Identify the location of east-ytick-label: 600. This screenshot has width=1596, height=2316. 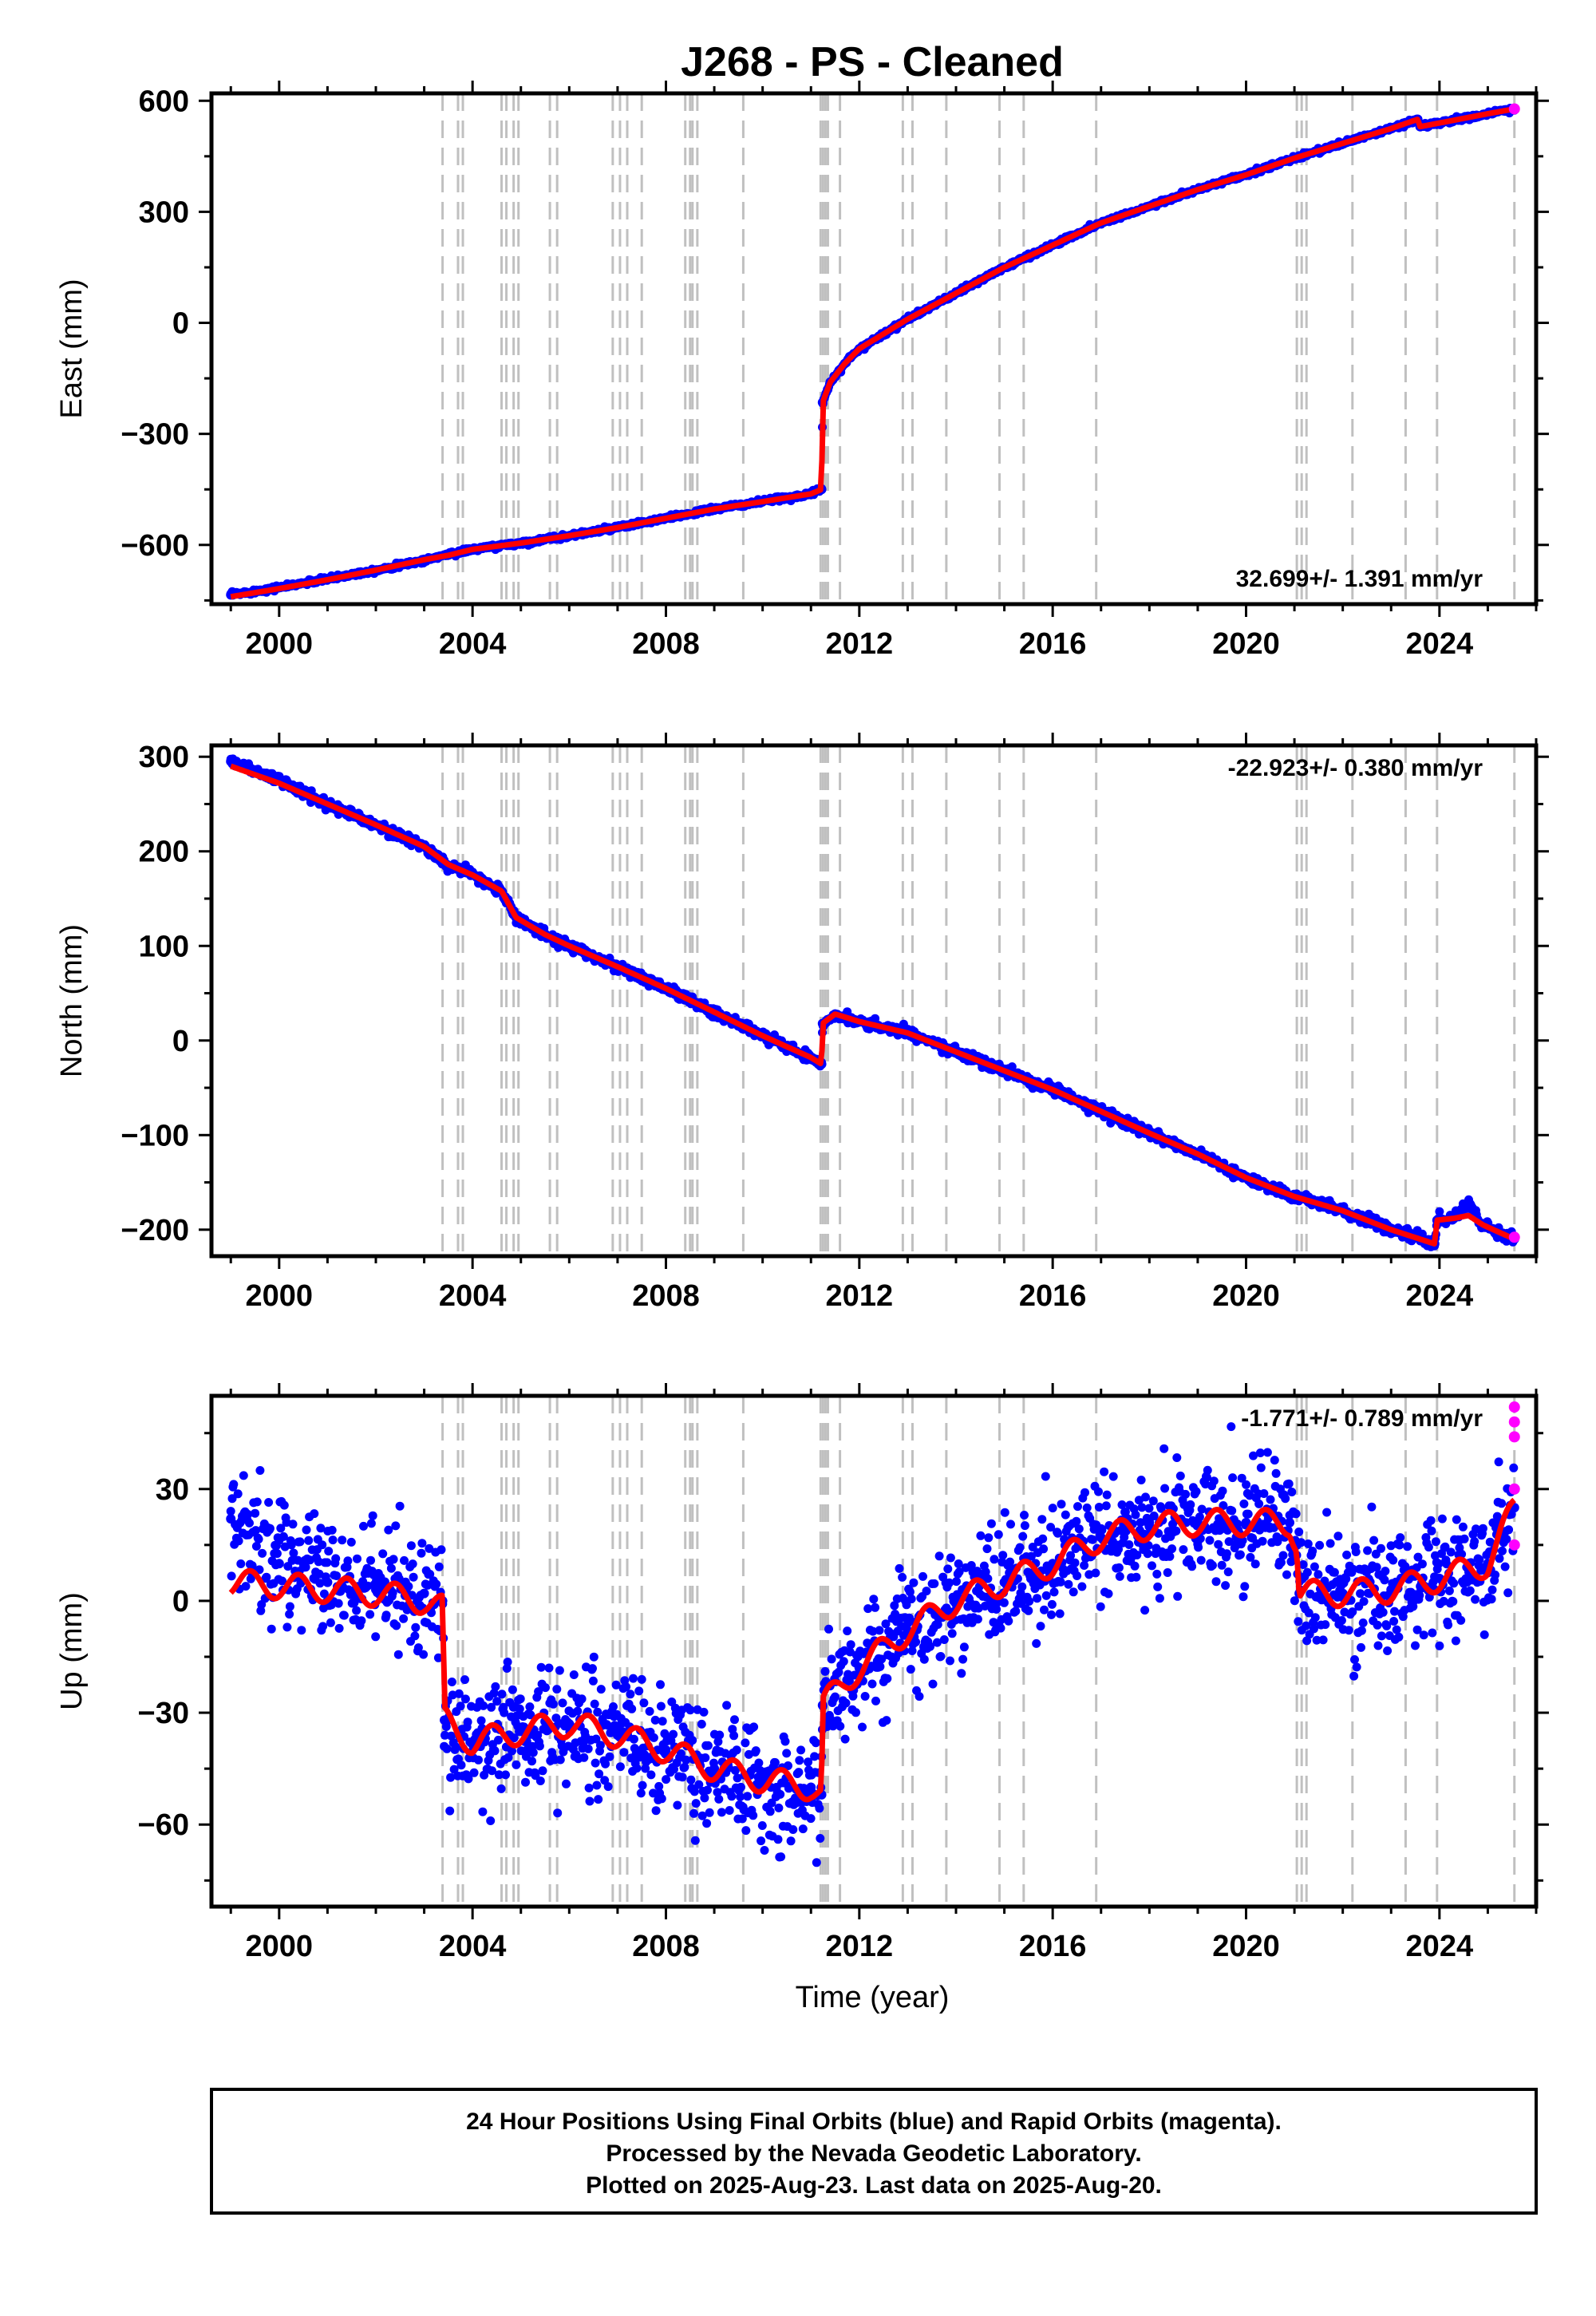
(164, 101).